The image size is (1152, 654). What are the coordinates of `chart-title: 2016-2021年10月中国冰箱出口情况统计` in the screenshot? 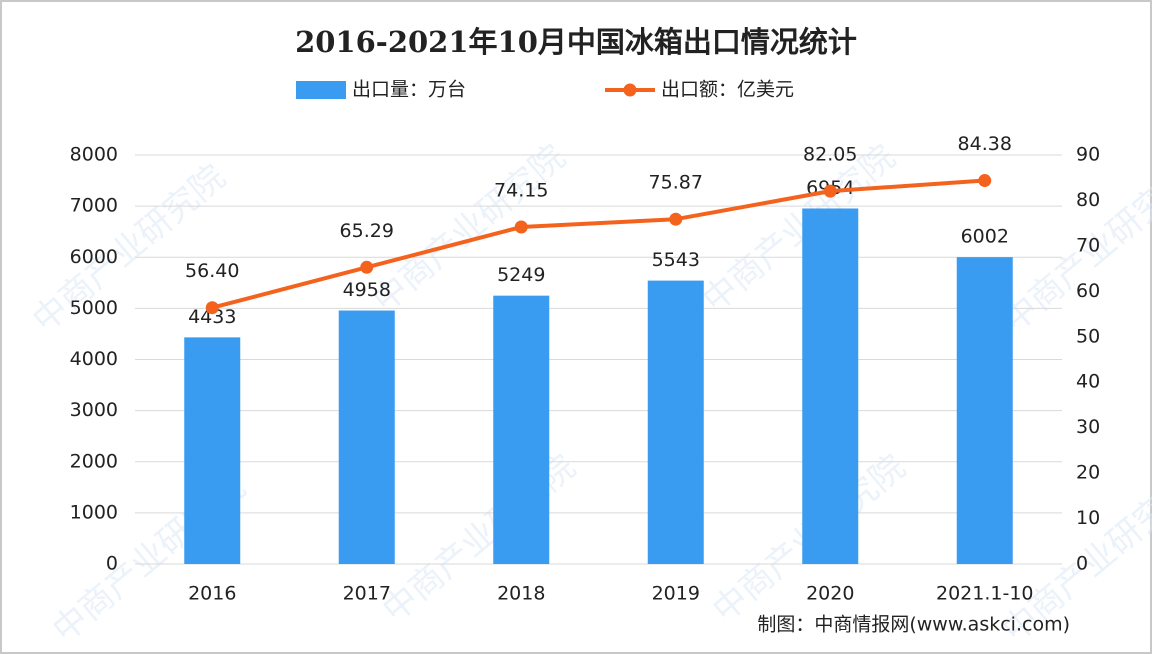 It's located at (576, 42).